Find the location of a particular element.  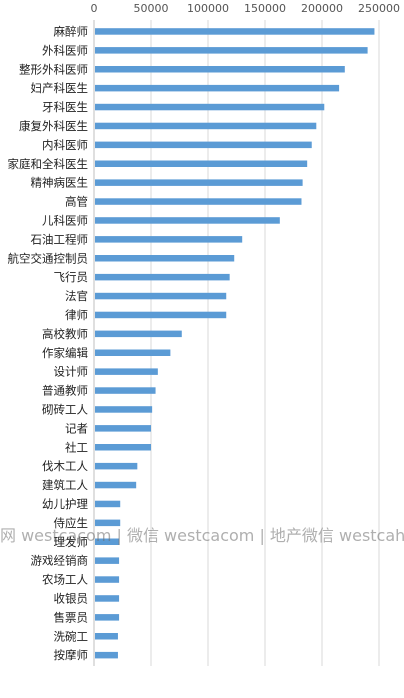

category-label: 普通教师 is located at coordinates (65, 391).